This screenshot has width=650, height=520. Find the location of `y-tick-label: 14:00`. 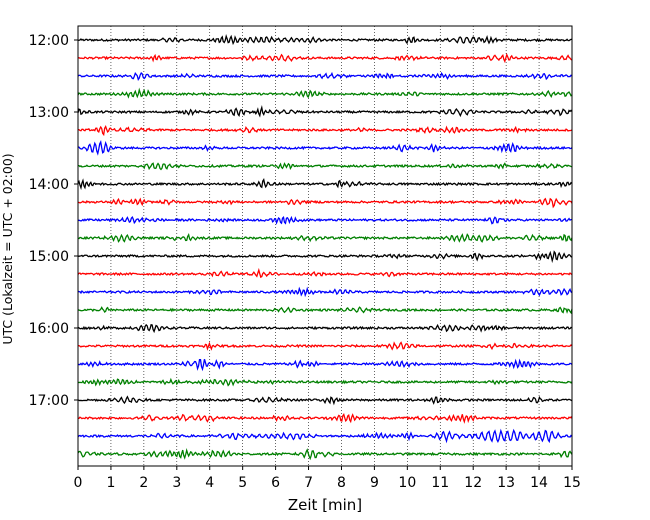

y-tick-label: 14:00 is located at coordinates (49, 185).